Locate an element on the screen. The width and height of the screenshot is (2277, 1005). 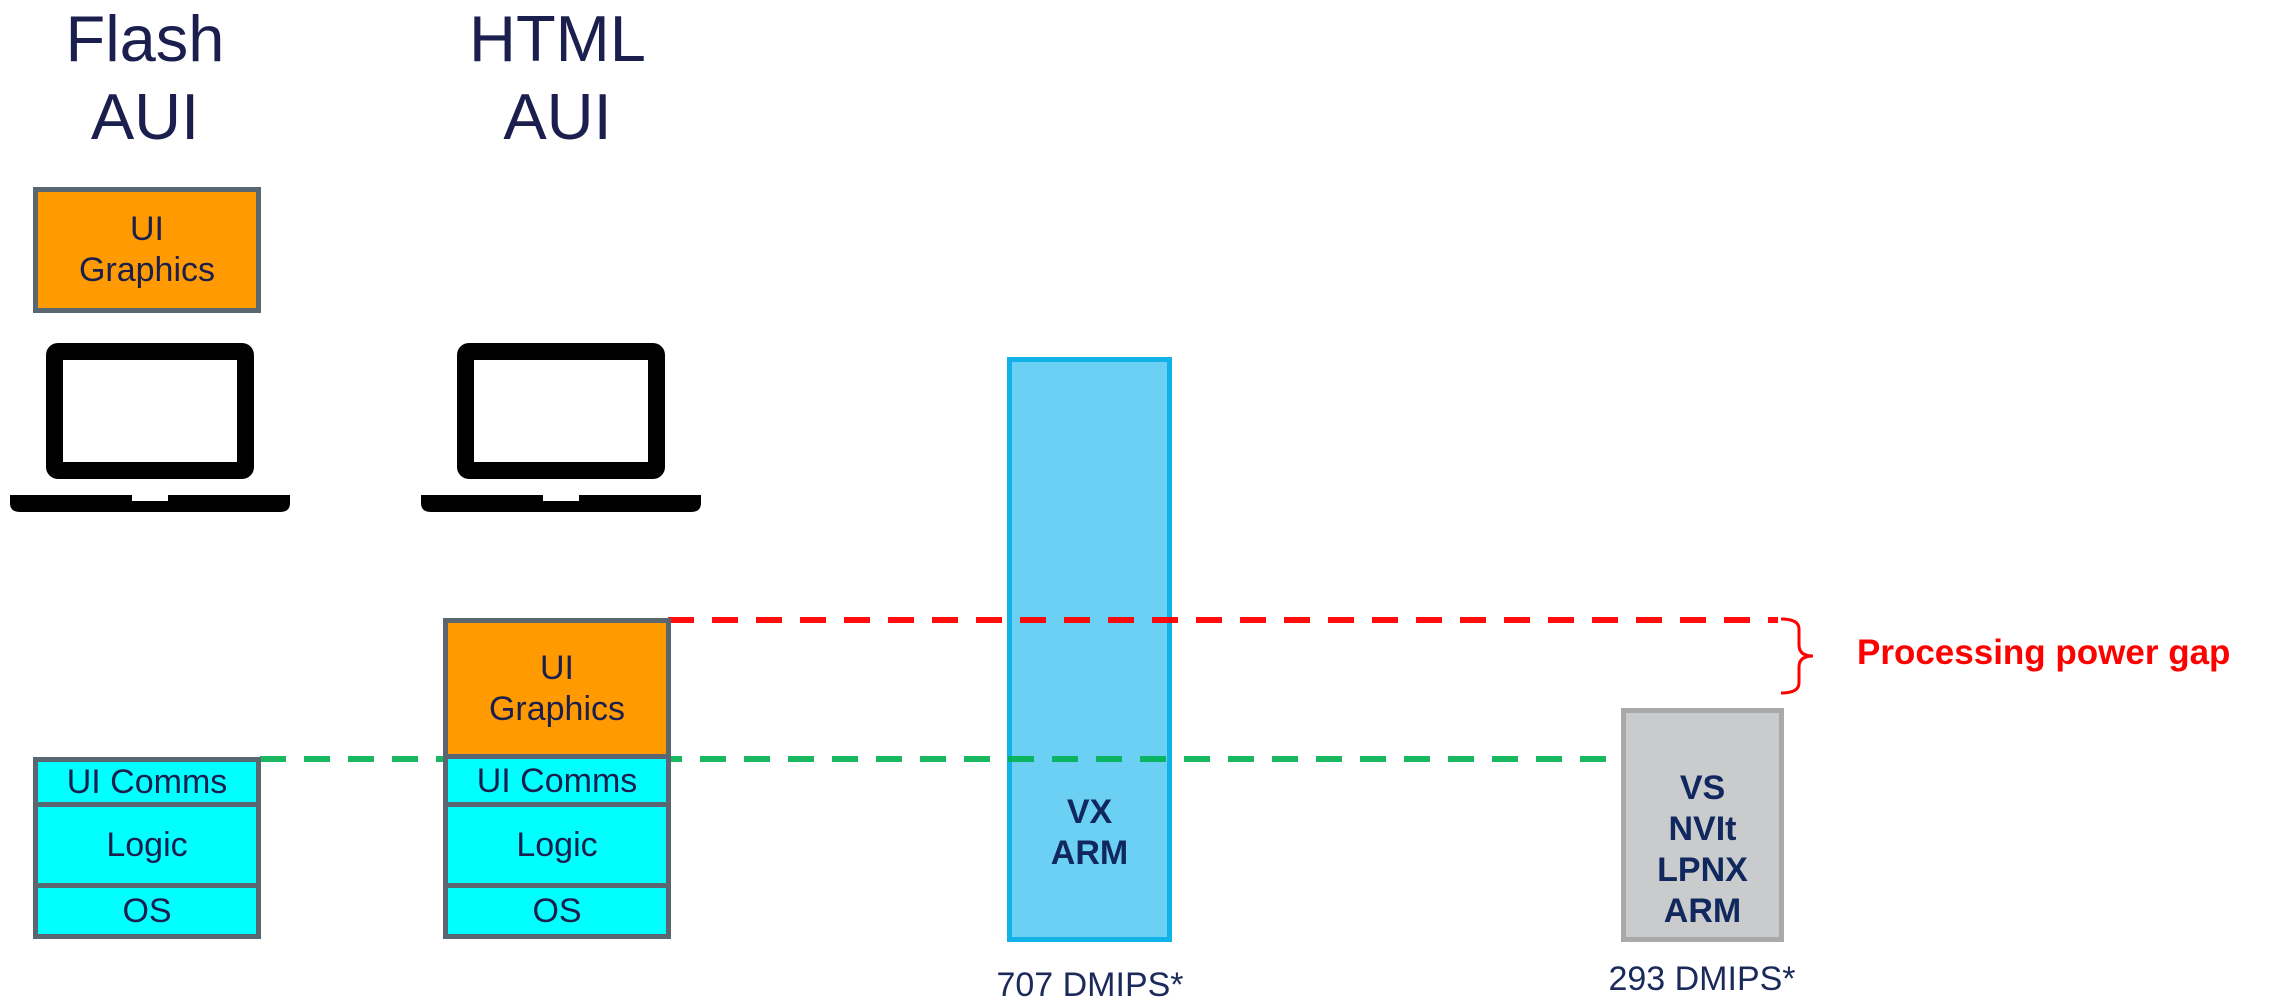
flash-heading-line1: Flash is located at coordinates (145, 38).